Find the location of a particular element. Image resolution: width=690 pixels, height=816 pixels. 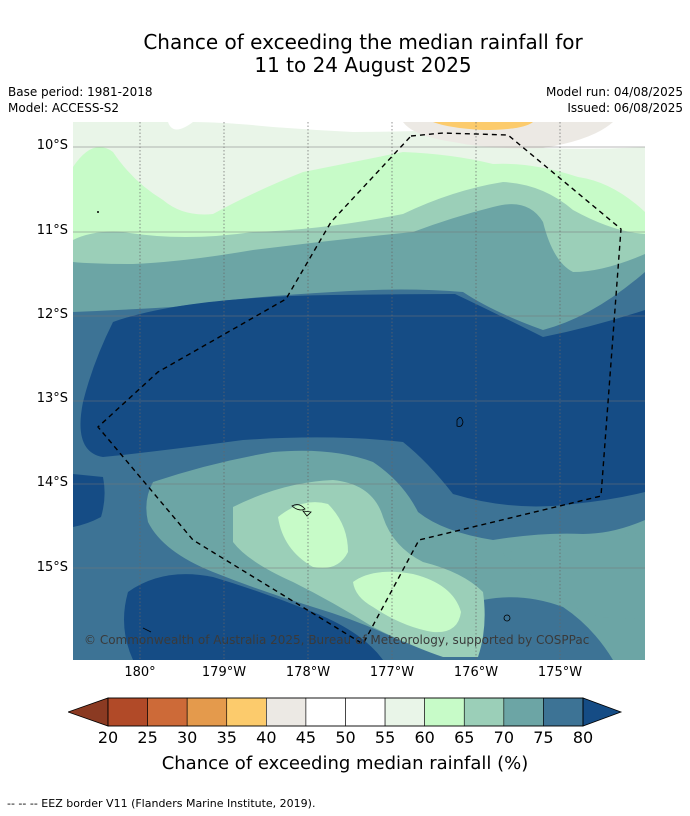

colorbar-svg: 20 25 30 35 40 45 50 55 60 65 70 75 80 is located at coordinates (344, 722).